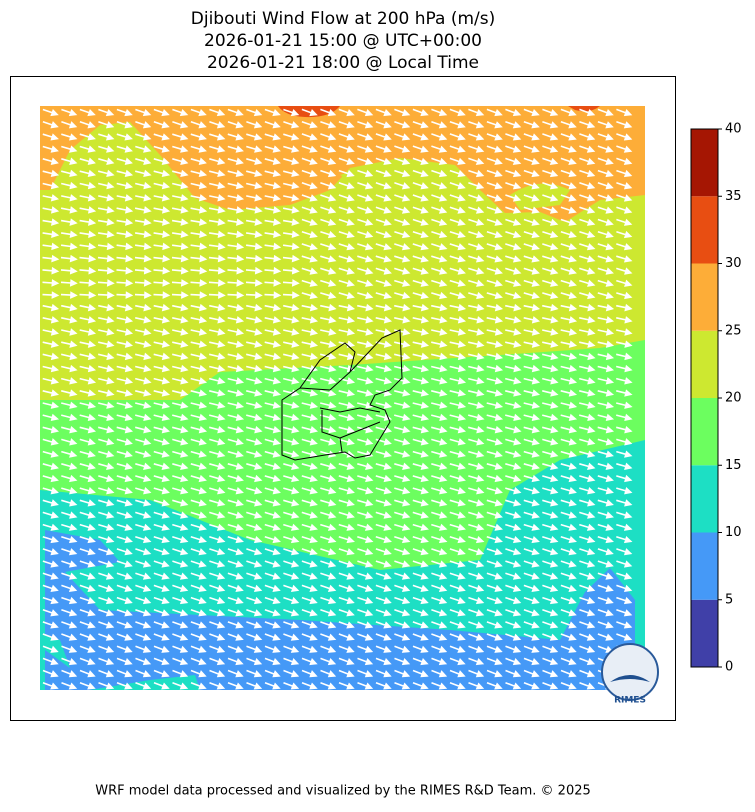 The image size is (755, 812). What do you see at coordinates (733, 398) in the screenshot?
I see `colorbar-tick-label: 20` at bounding box center [733, 398].